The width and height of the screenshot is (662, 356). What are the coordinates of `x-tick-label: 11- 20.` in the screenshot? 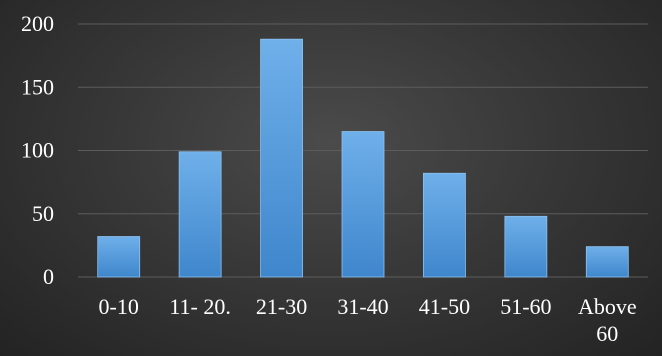 It's located at (200, 306).